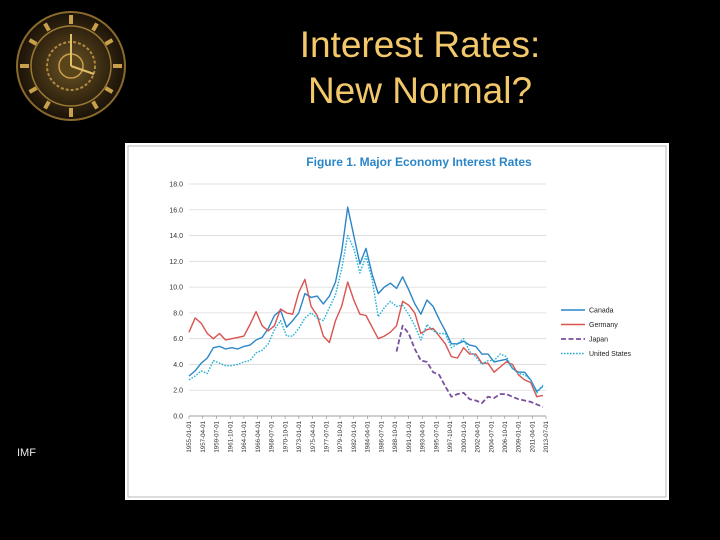  What do you see at coordinates (176, 210) in the screenshot?
I see `y-tick-label: 16.0` at bounding box center [176, 210].